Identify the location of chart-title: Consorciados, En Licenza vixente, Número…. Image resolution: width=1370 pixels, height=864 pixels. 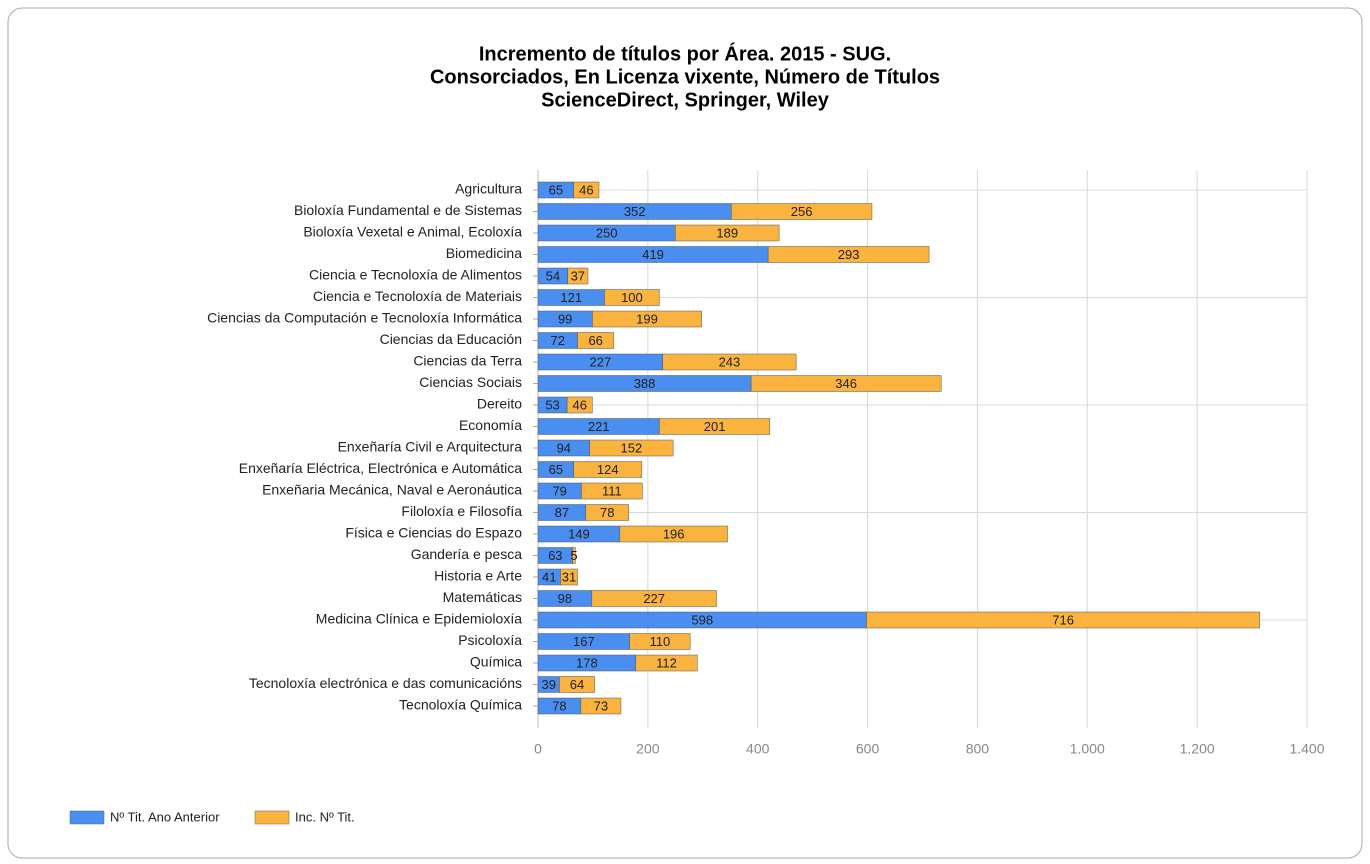
(685, 77).